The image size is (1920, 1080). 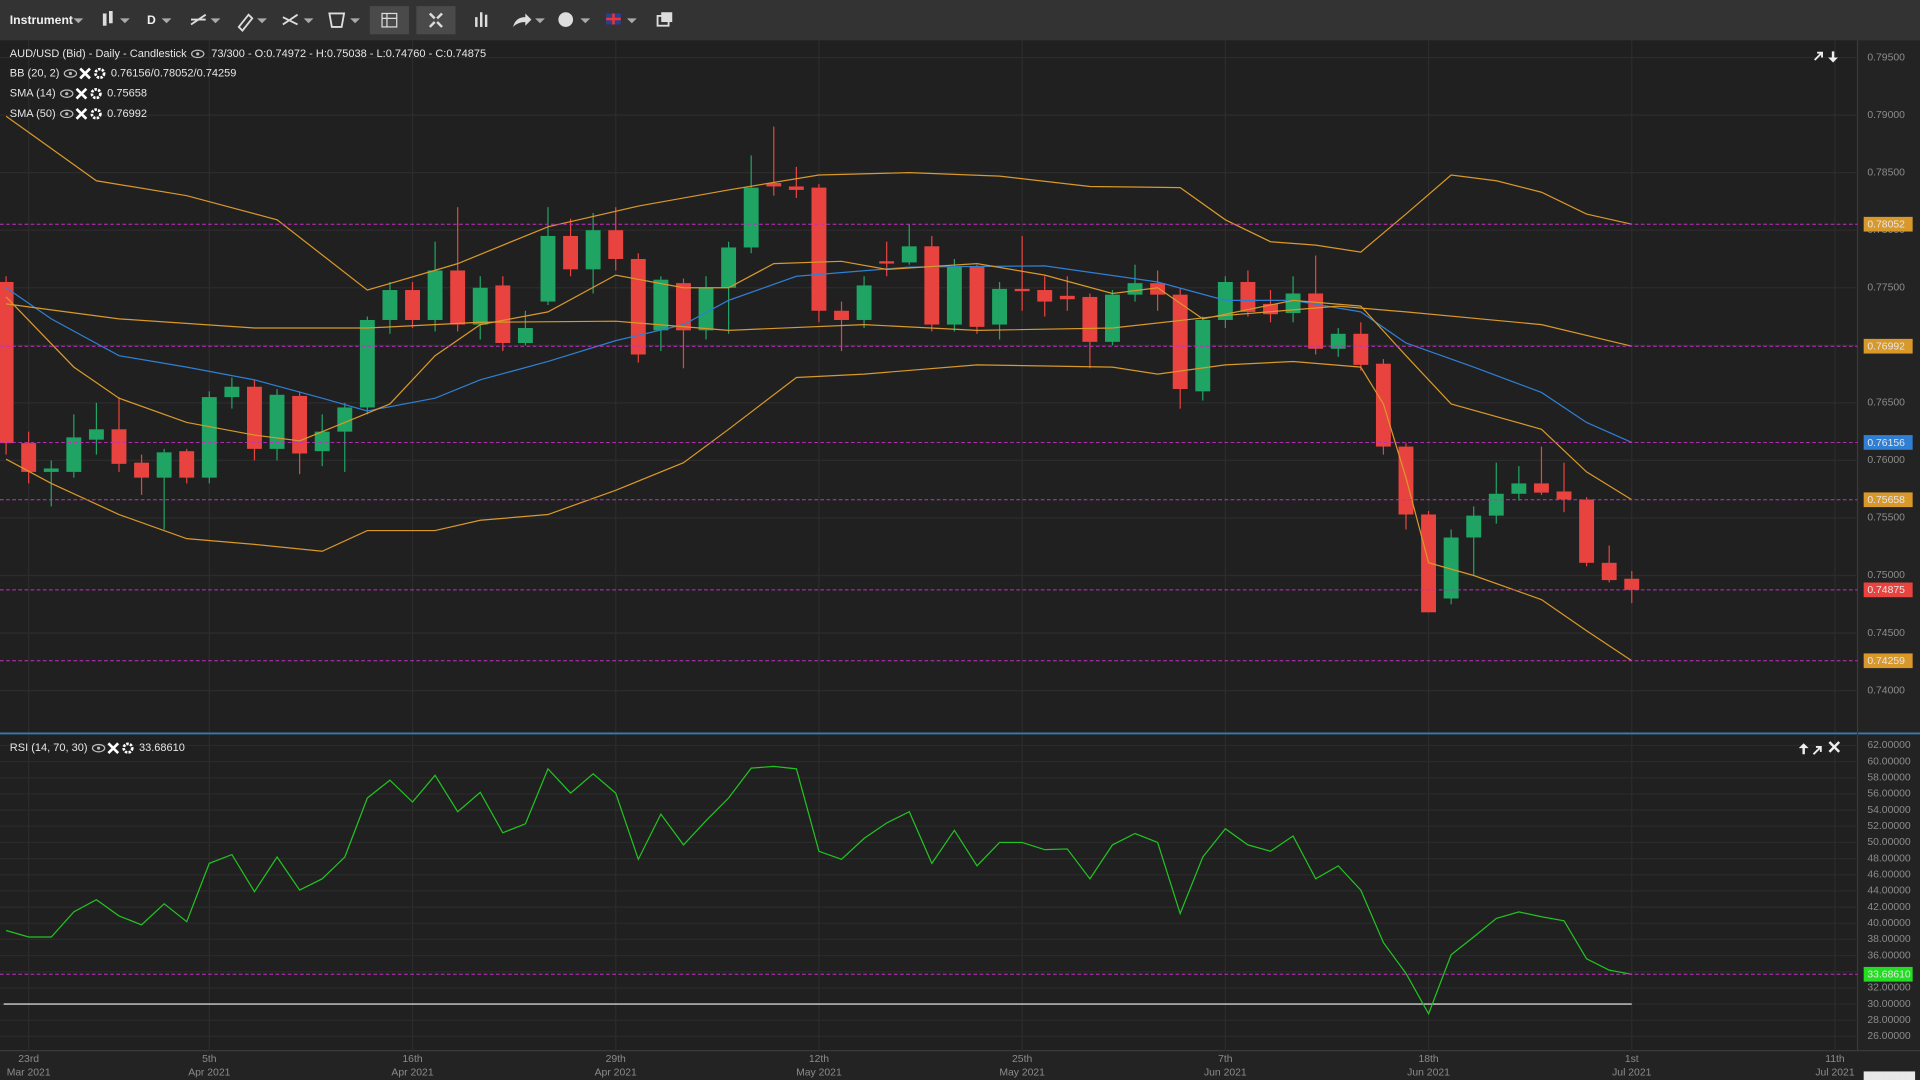 What do you see at coordinates (1886, 225) in the screenshot?
I see `price-tag-label: 0.78052` at bounding box center [1886, 225].